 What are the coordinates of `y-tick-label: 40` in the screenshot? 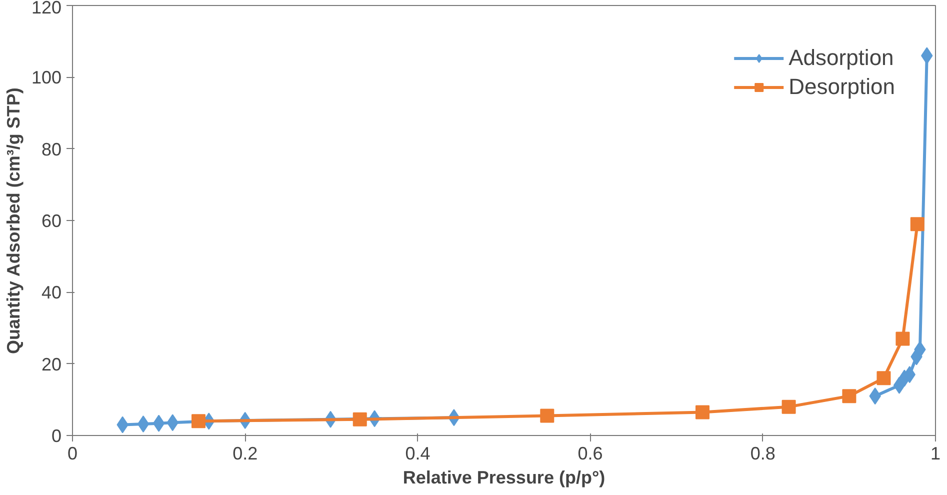 It's located at (51, 292).